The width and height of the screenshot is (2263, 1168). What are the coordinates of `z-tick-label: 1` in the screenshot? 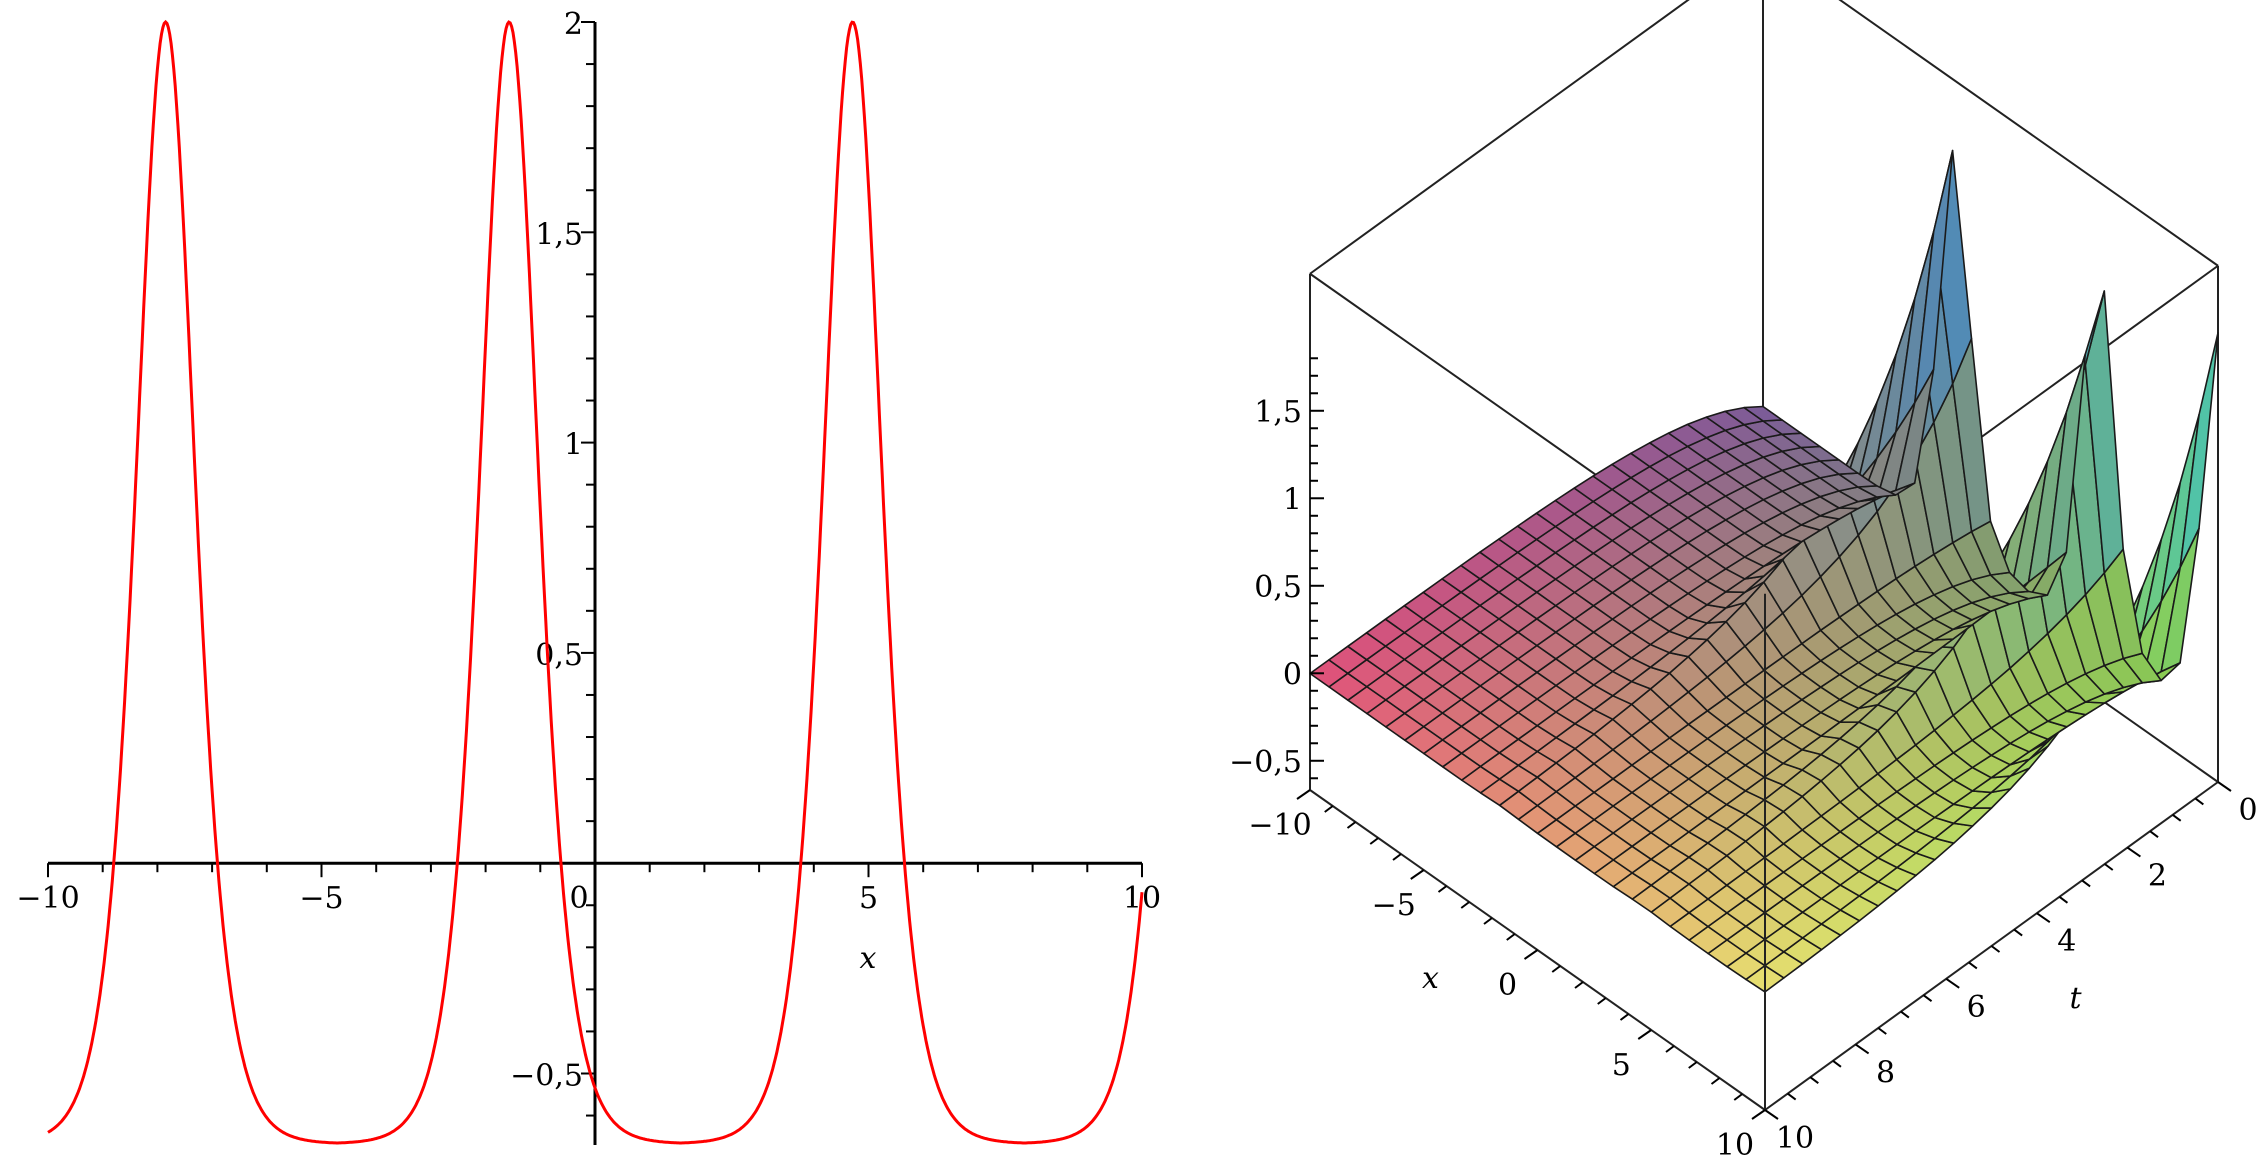 It's located at (1292, 499).